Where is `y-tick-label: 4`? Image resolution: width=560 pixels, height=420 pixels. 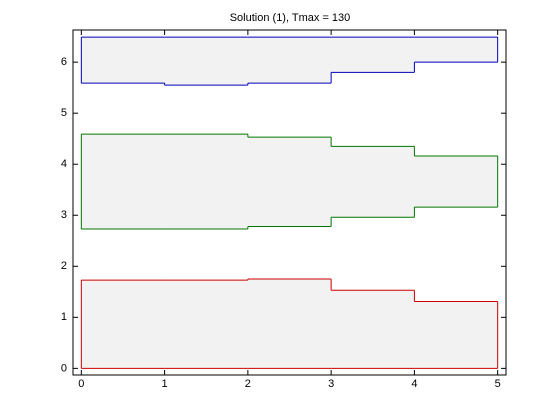 y-tick-label: 4 is located at coordinates (64, 164).